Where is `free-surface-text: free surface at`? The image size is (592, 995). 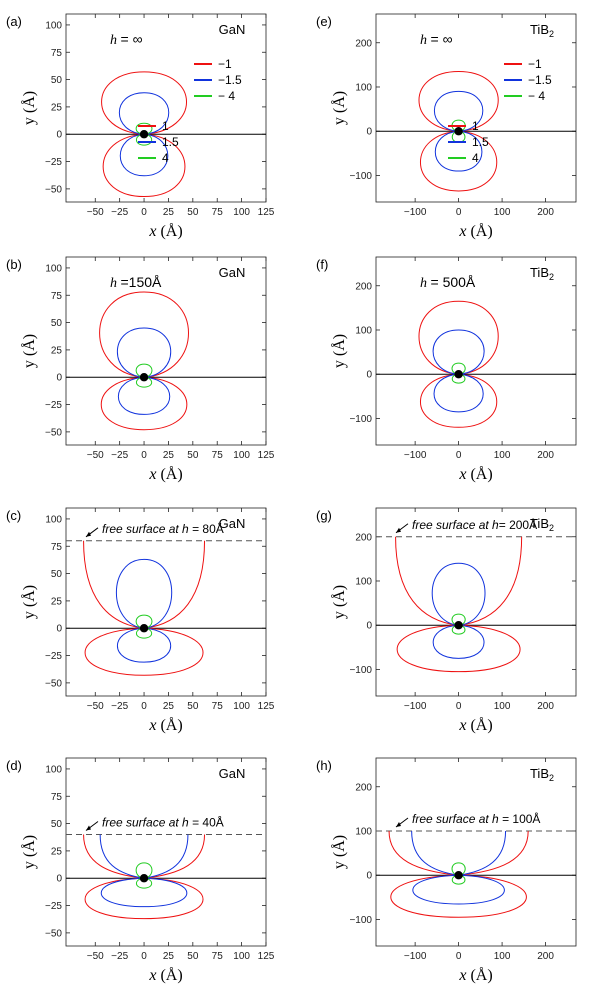
free-surface-text: free surface at is located at coordinates (142, 529).